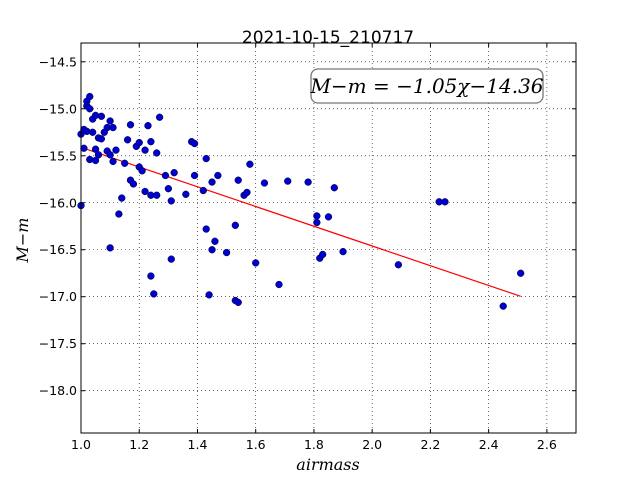  What do you see at coordinates (372, 444) in the screenshot?
I see `x-tick-label: 2.0` at bounding box center [372, 444].